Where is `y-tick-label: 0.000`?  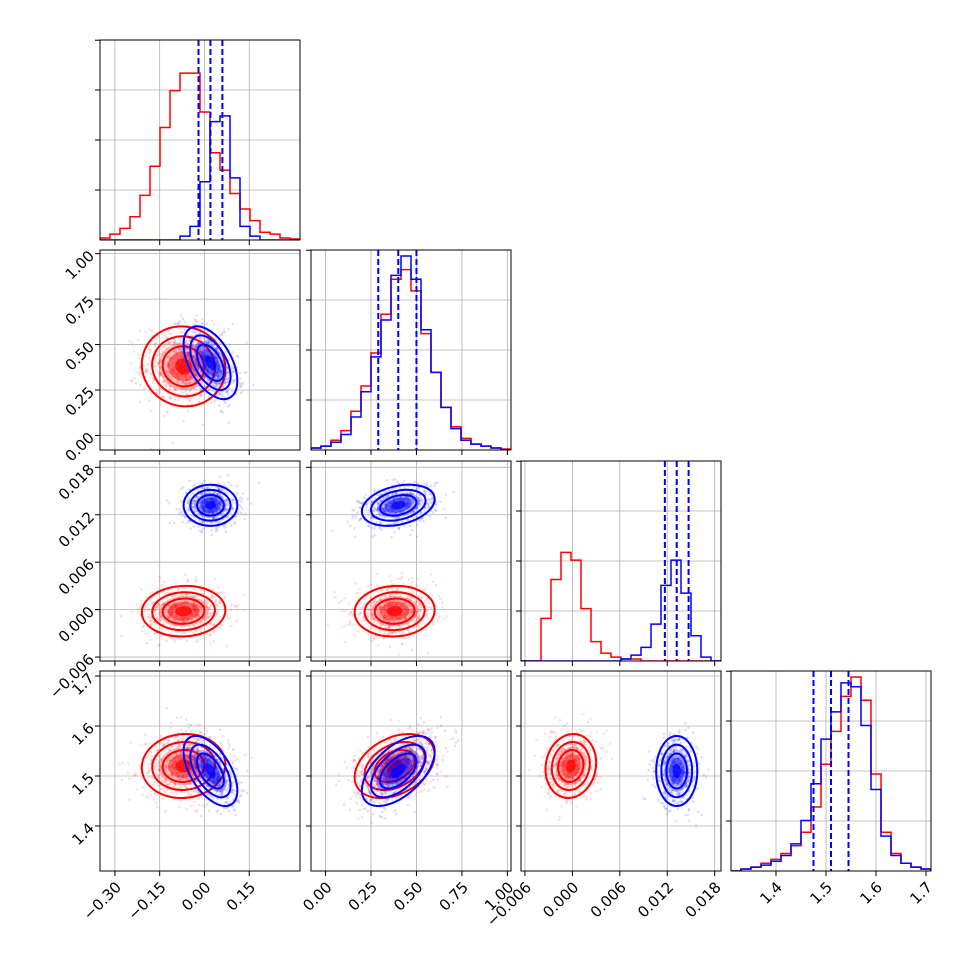 y-tick-label: 0.000 is located at coordinates (76, 624).